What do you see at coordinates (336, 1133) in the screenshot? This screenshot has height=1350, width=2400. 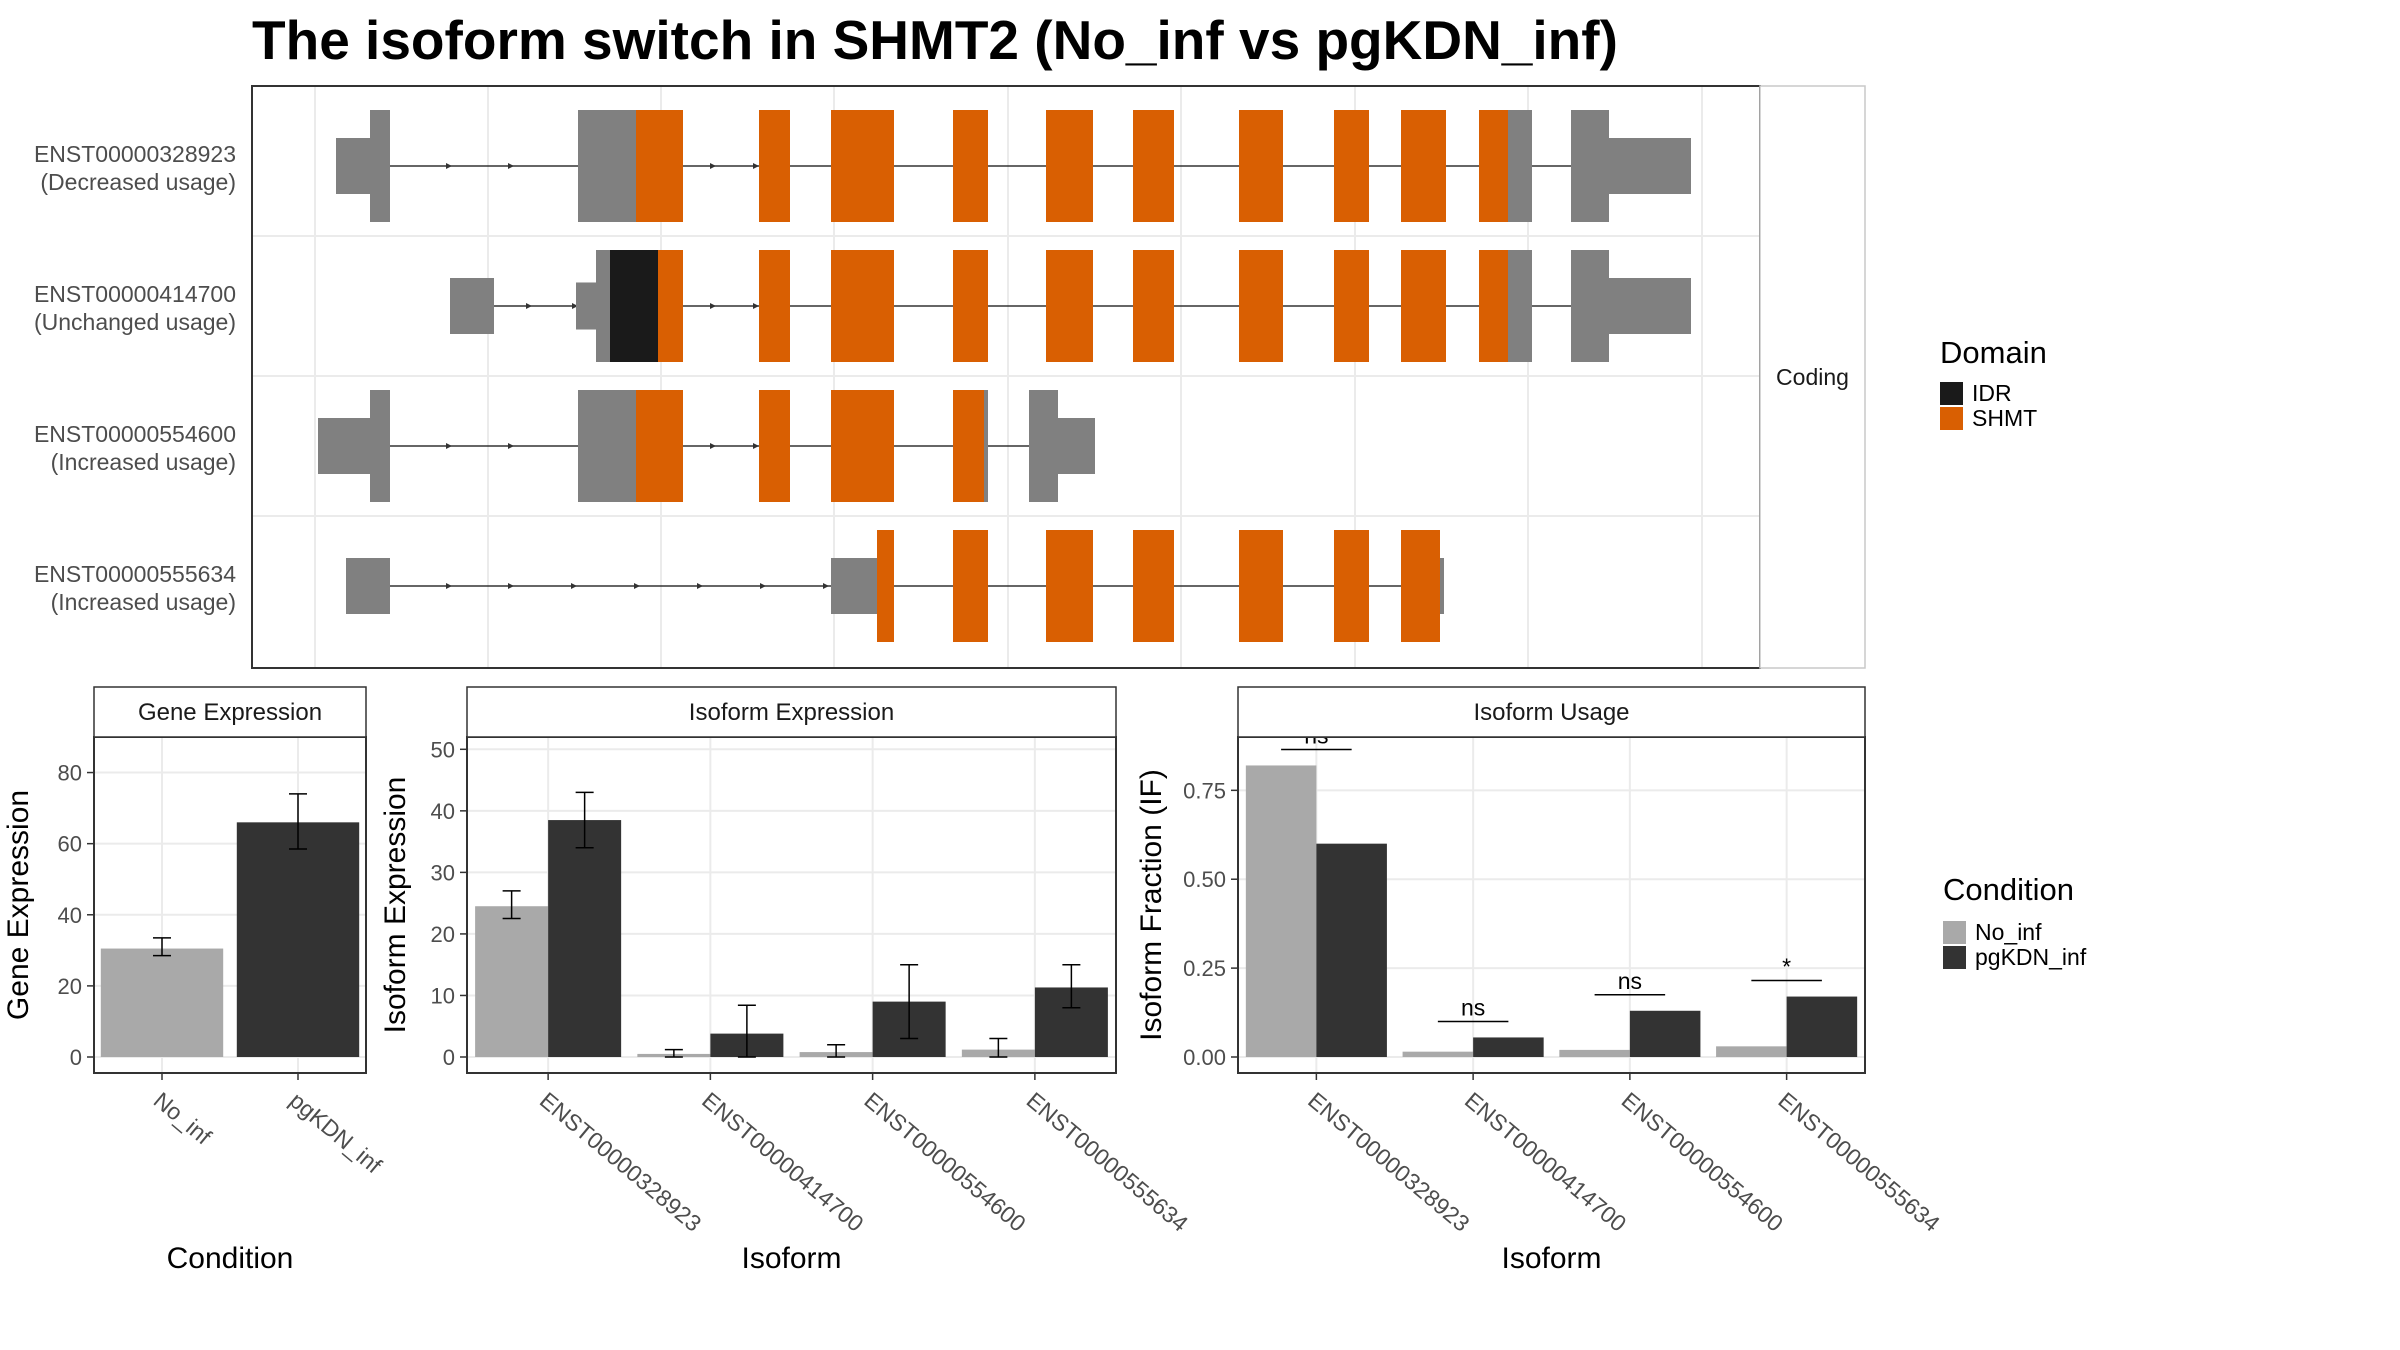 I see `x-tick-label: pgKDN_inf` at bounding box center [336, 1133].